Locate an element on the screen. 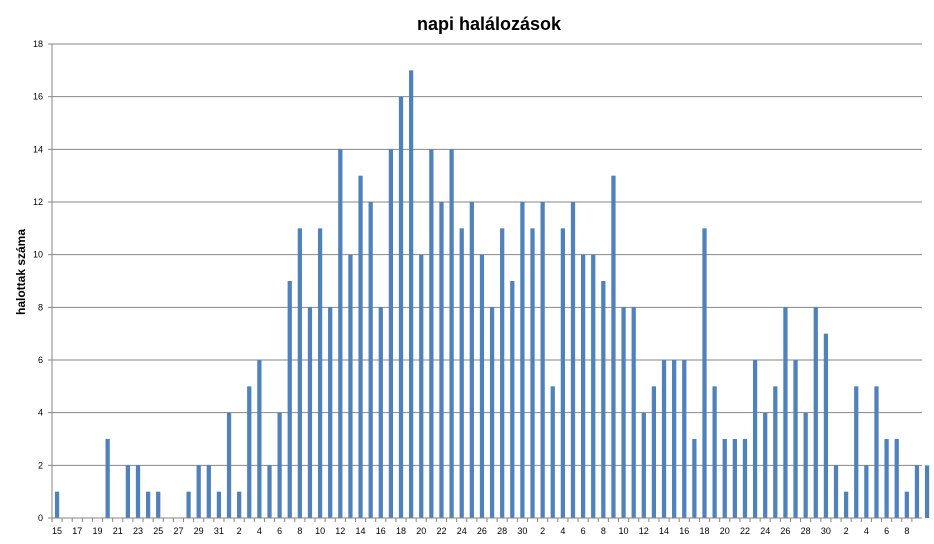 This screenshot has width=934, height=544. x-tick-label: 27 is located at coordinates (178, 531).